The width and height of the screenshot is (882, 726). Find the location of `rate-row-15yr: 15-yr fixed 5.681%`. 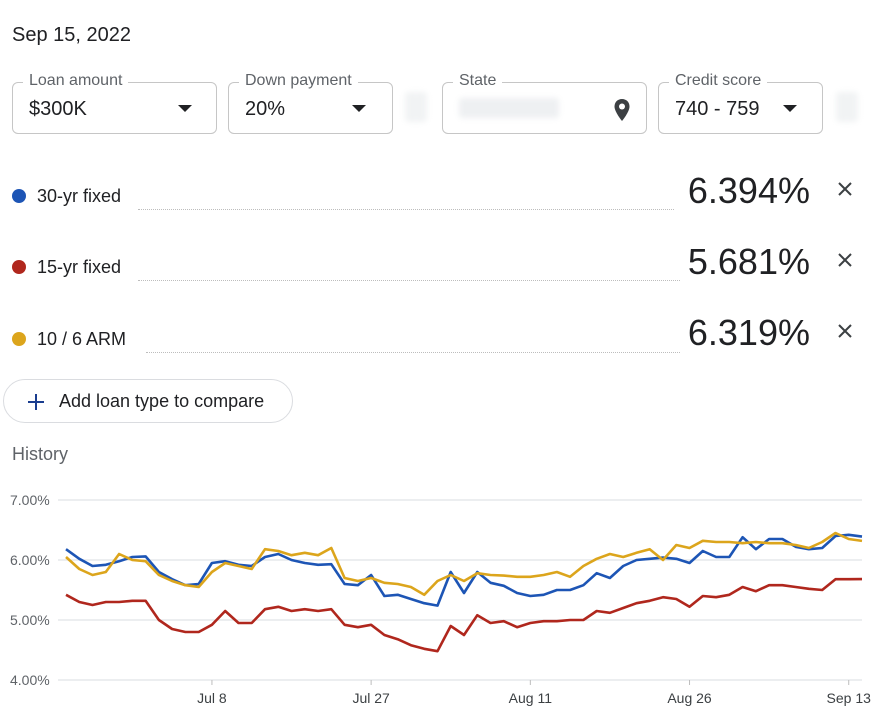

rate-row-15yr: 15-yr fixed 5.681% is located at coordinates (441, 259).